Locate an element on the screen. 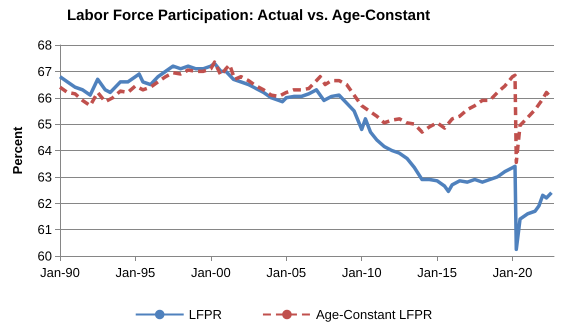  y-tick-label: 60 is located at coordinates (45, 256).